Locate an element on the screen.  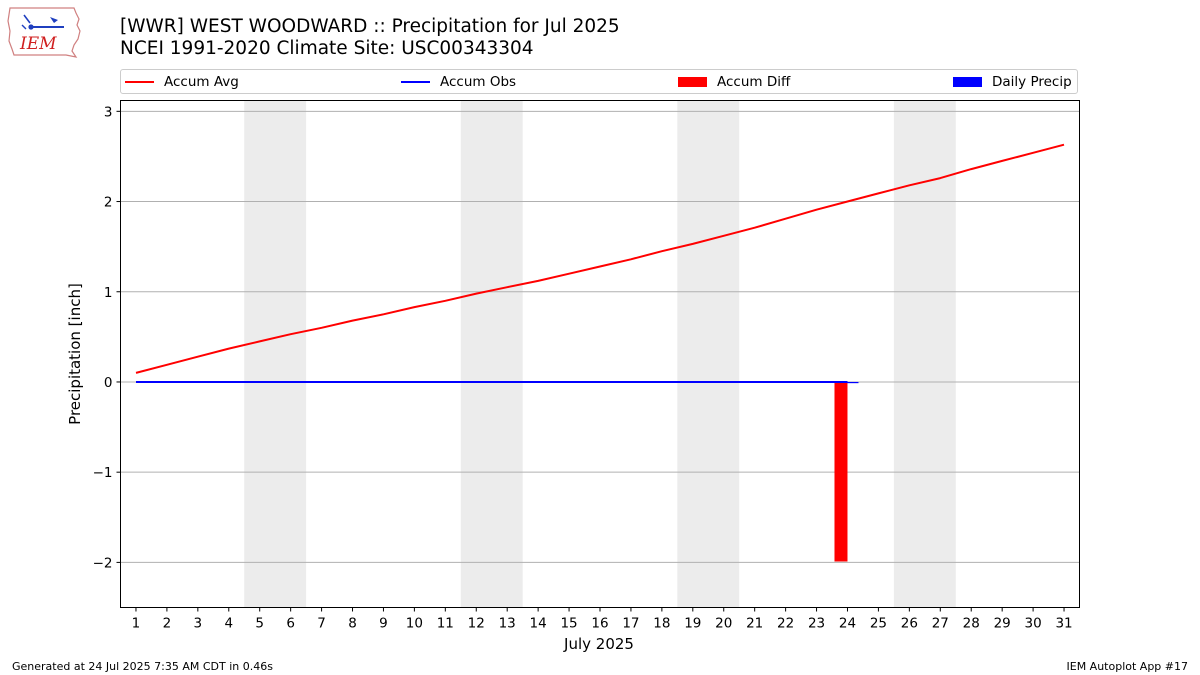
x-tick-label: 6 is located at coordinates (290, 624).